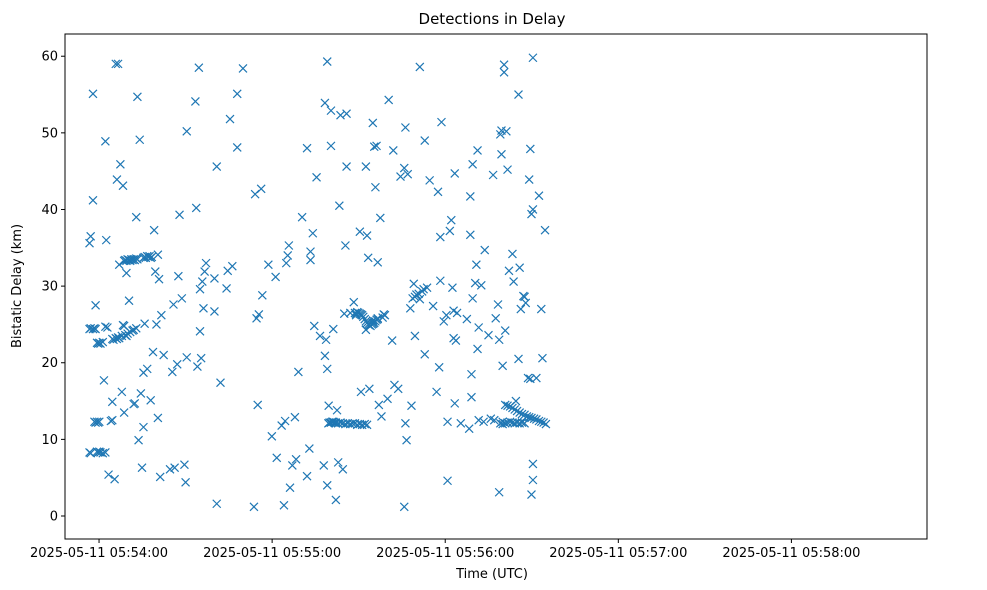 The image size is (987, 590). What do you see at coordinates (445, 553) in the screenshot?
I see `x-tick-label: 2025-05-11 05:56:00` at bounding box center [445, 553].